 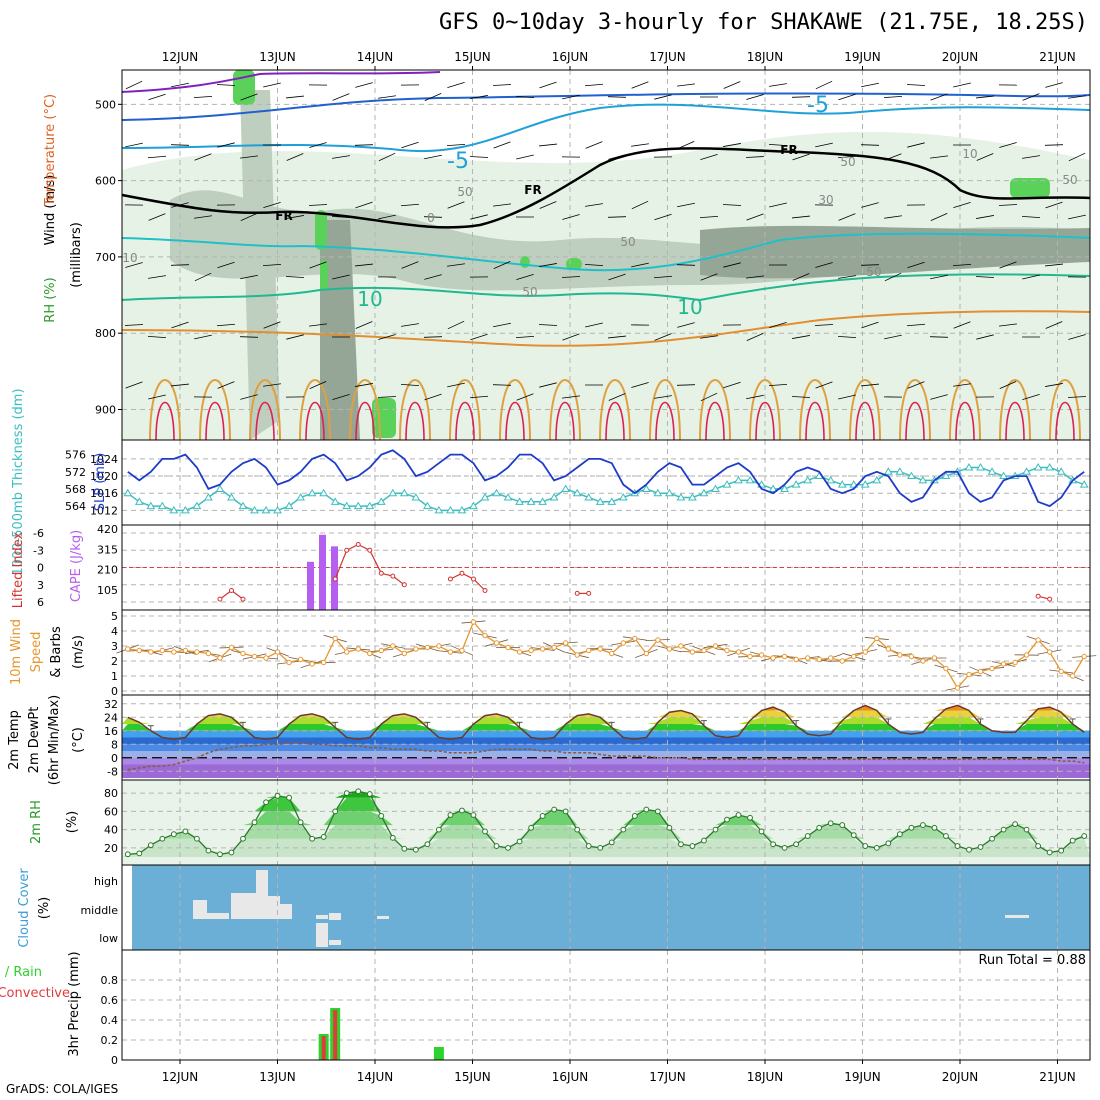 What do you see at coordinates (44, 908) in the screenshot?
I see `ylabel-cloud-units: (%)` at bounding box center [44, 908].